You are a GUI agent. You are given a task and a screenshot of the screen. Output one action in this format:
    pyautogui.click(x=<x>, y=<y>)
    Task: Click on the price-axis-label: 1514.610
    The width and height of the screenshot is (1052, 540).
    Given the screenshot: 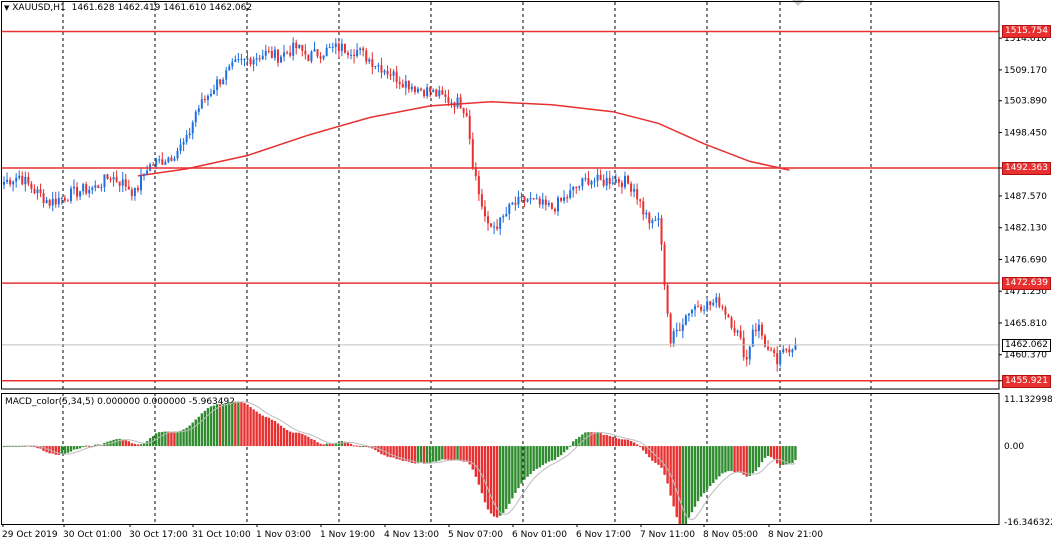 What is the action you would take?
    pyautogui.click(x=1025, y=39)
    